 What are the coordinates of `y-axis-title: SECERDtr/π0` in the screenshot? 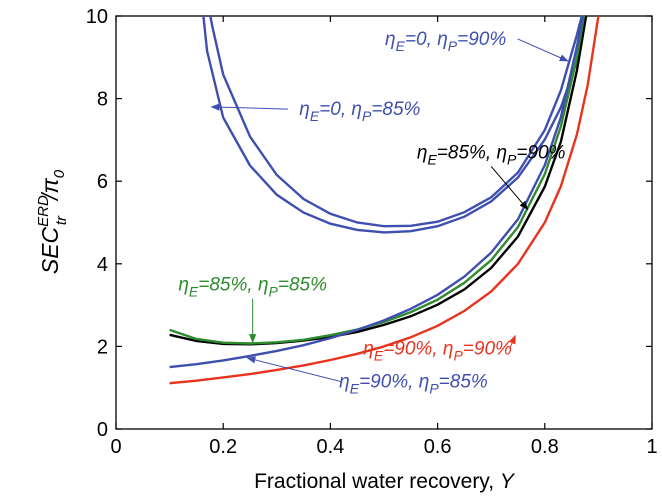 It's located at (52, 221).